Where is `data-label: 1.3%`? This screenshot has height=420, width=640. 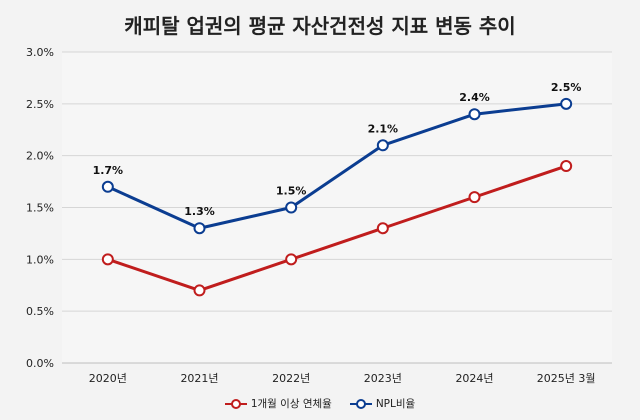 data-label: 1.3% is located at coordinates (199, 211).